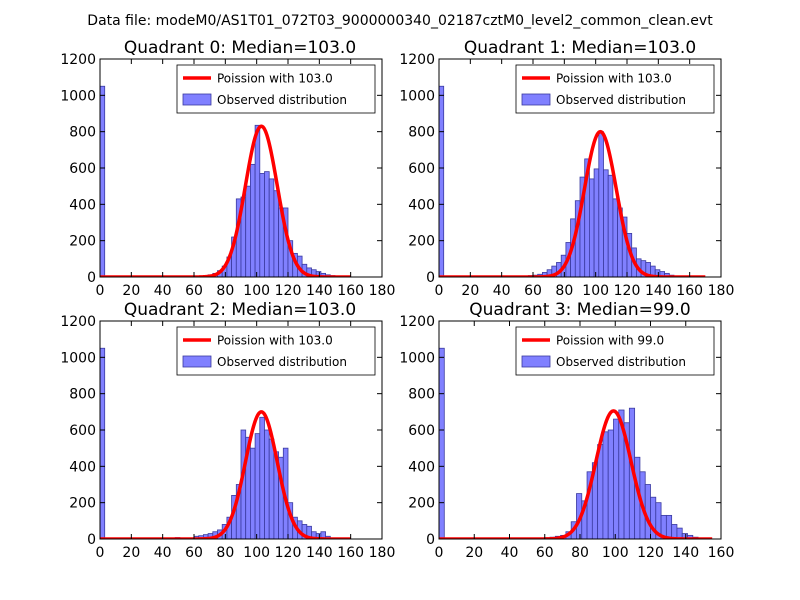 This screenshot has width=800, height=600. I want to click on panel-title-quadrant-0: Quadrant 0: Median=103.0, so click(240, 48).